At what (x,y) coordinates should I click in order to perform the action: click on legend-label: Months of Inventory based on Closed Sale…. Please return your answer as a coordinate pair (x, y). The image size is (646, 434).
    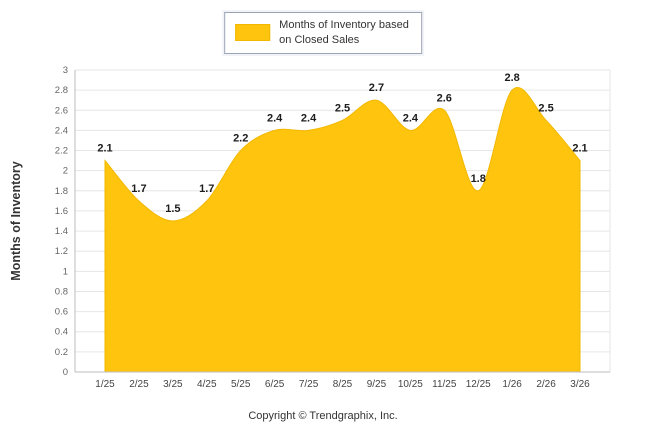
    Looking at the image, I should click on (344, 33).